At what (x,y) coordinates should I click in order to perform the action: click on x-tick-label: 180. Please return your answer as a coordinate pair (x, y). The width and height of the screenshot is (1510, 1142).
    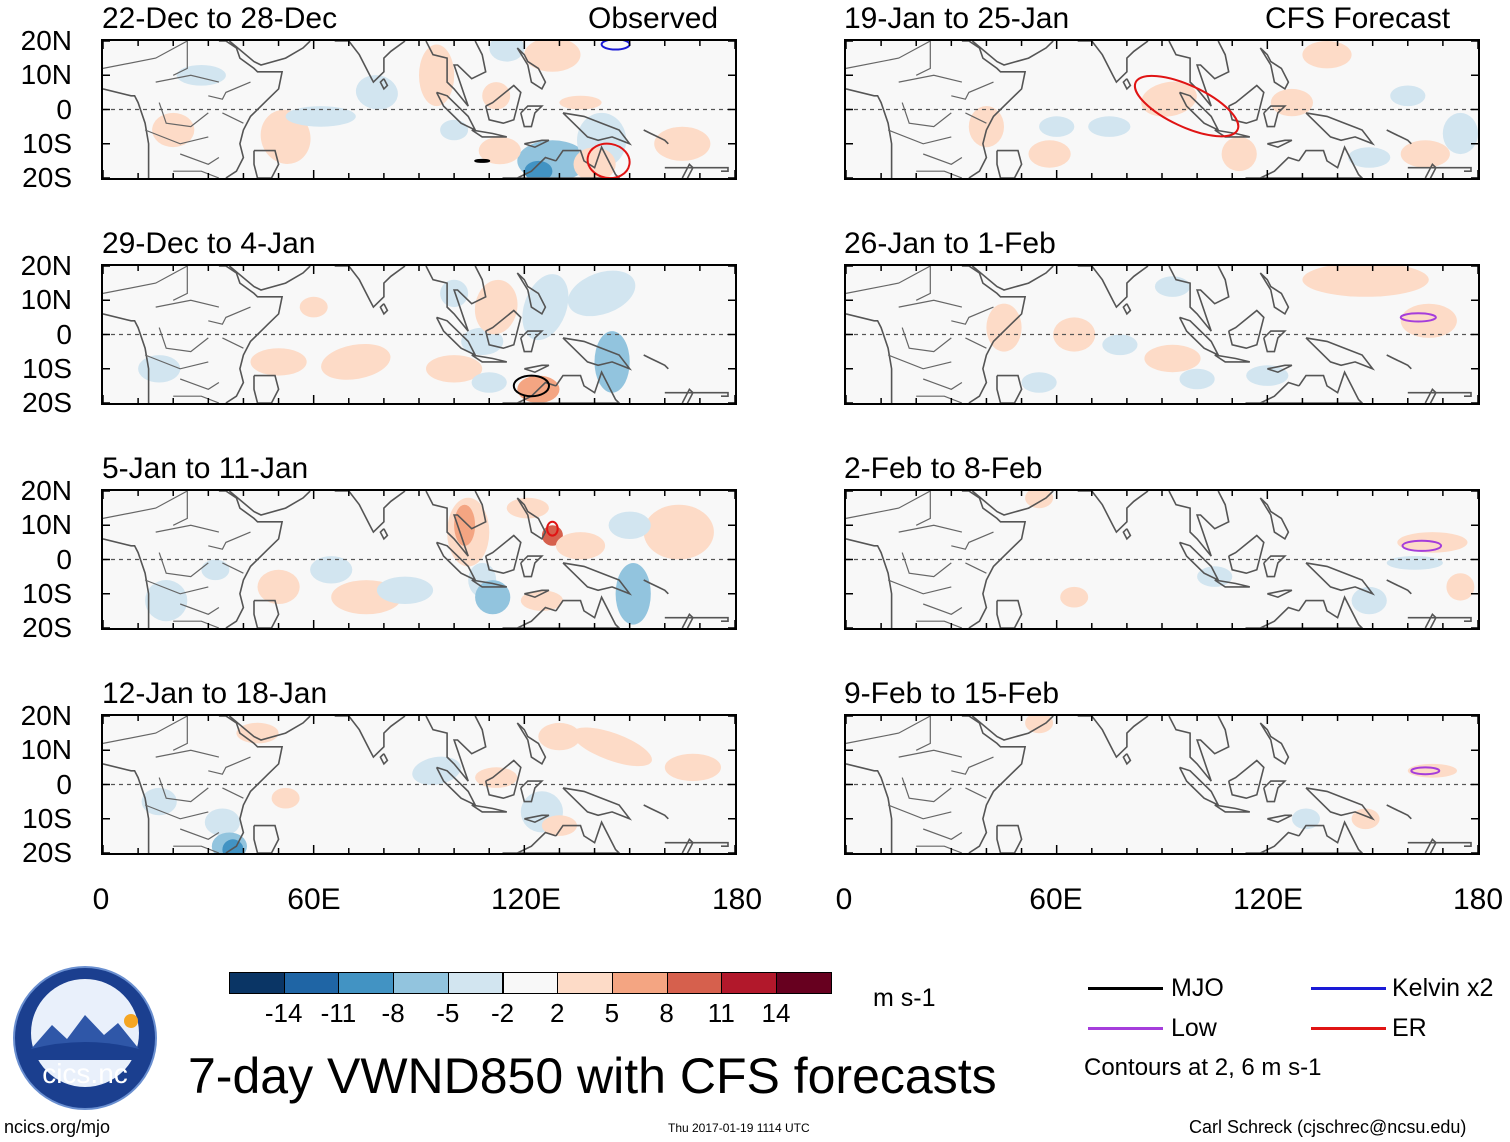
    Looking at the image, I should click on (1478, 899).